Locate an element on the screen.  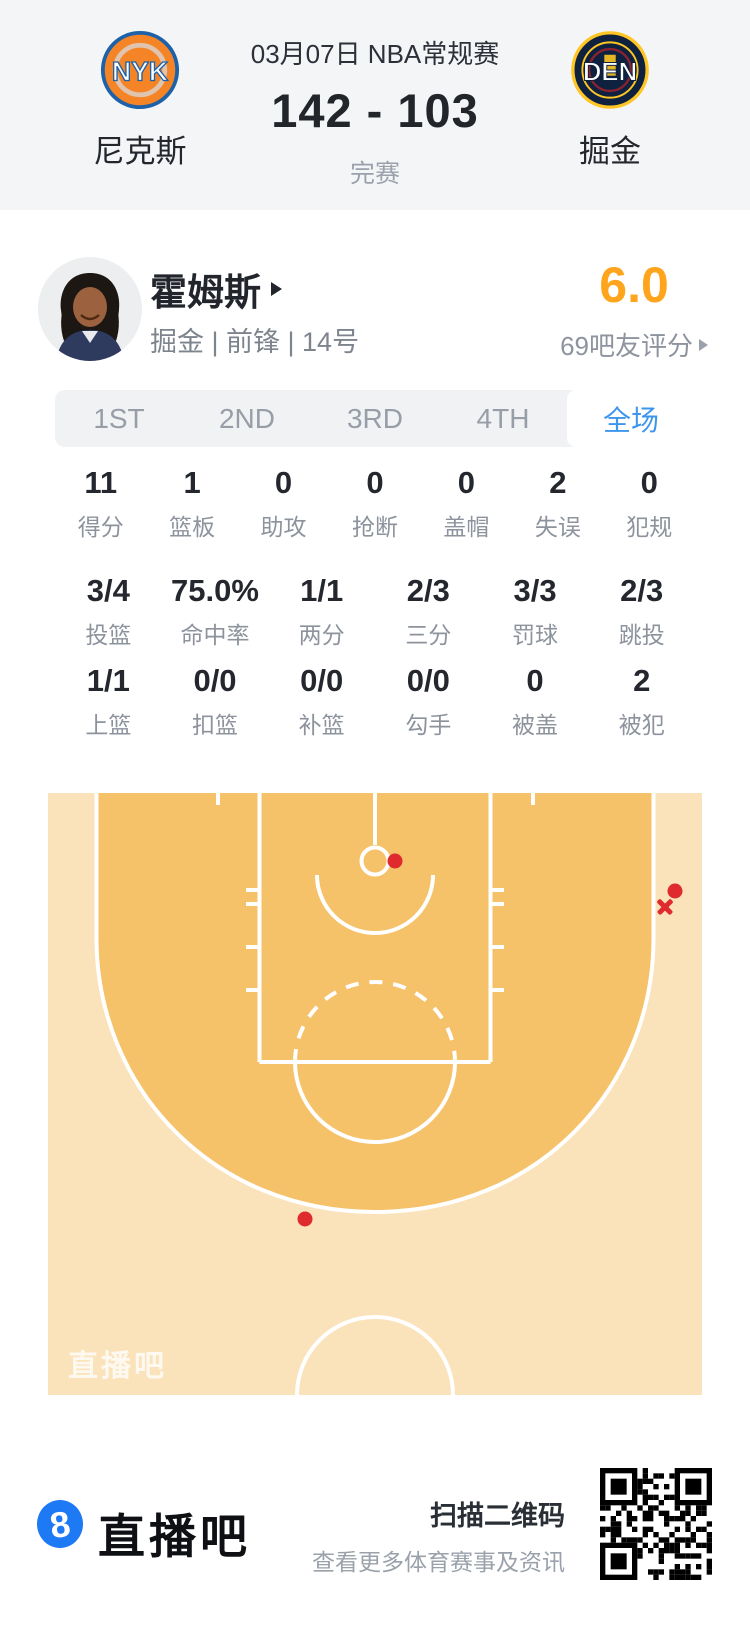
tab-full-game: 全场 is located at coordinates (631, 418).